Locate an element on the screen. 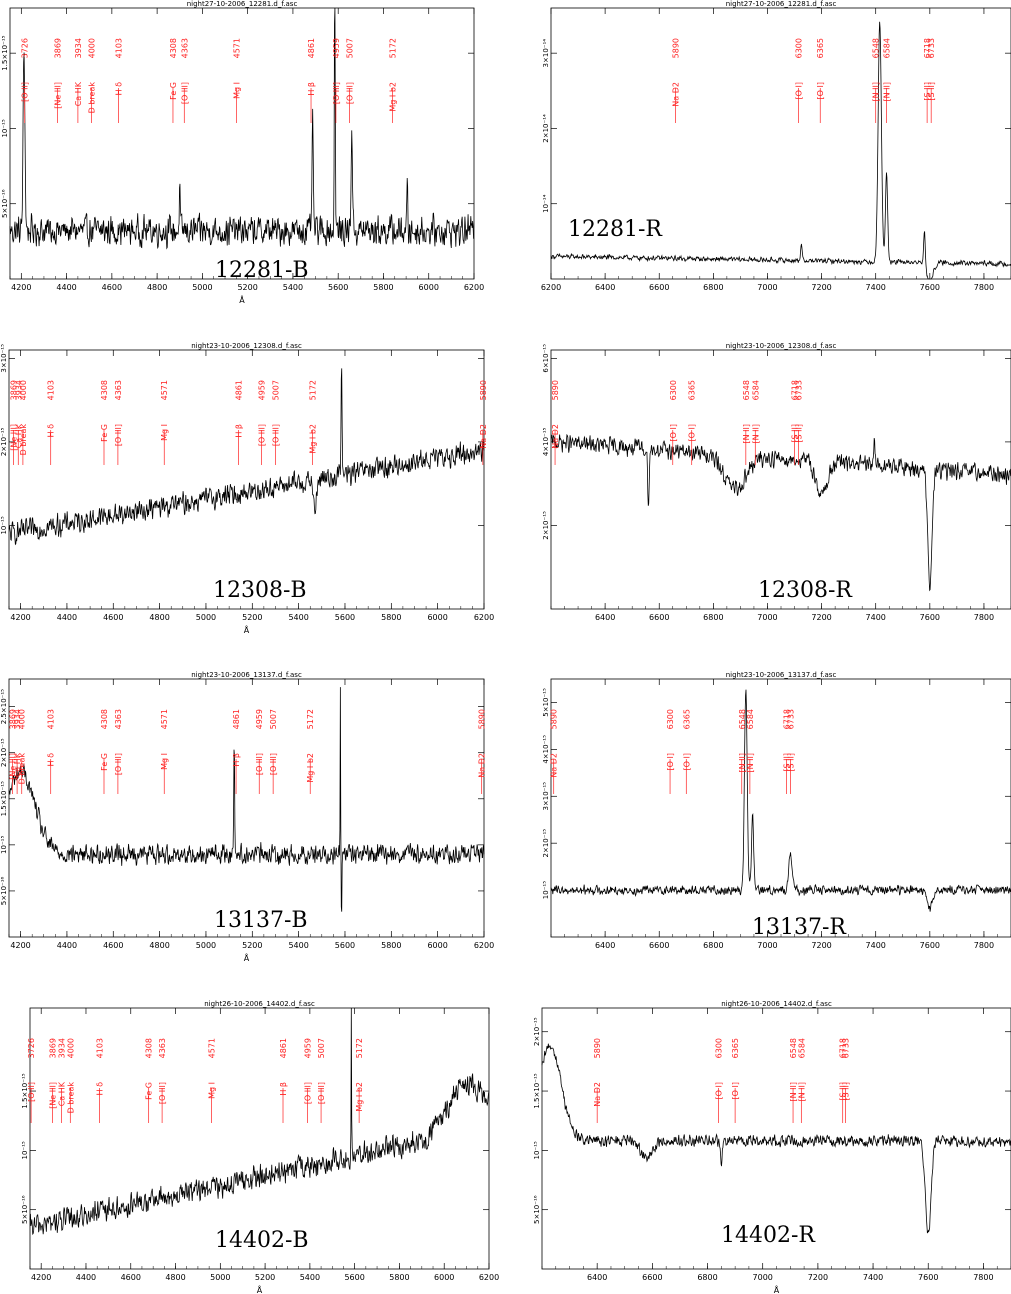 Image resolution: width=1011 pixels, height=1294 pixels. line-wavelength: 3726 is located at coordinates (31, 1048).